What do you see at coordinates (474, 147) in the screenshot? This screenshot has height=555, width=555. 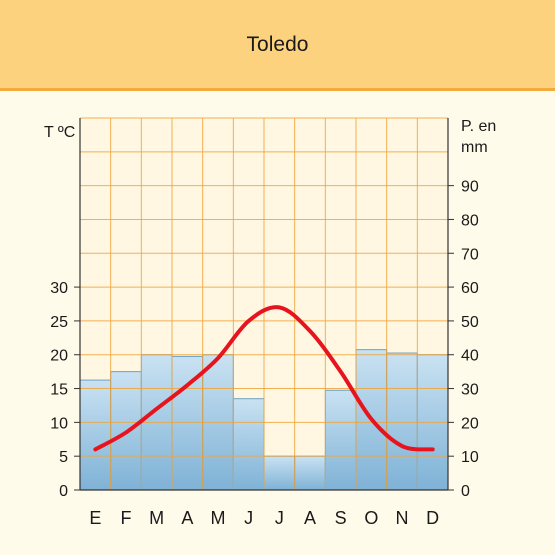 I see `y-right-label-line2: mm` at bounding box center [474, 147].